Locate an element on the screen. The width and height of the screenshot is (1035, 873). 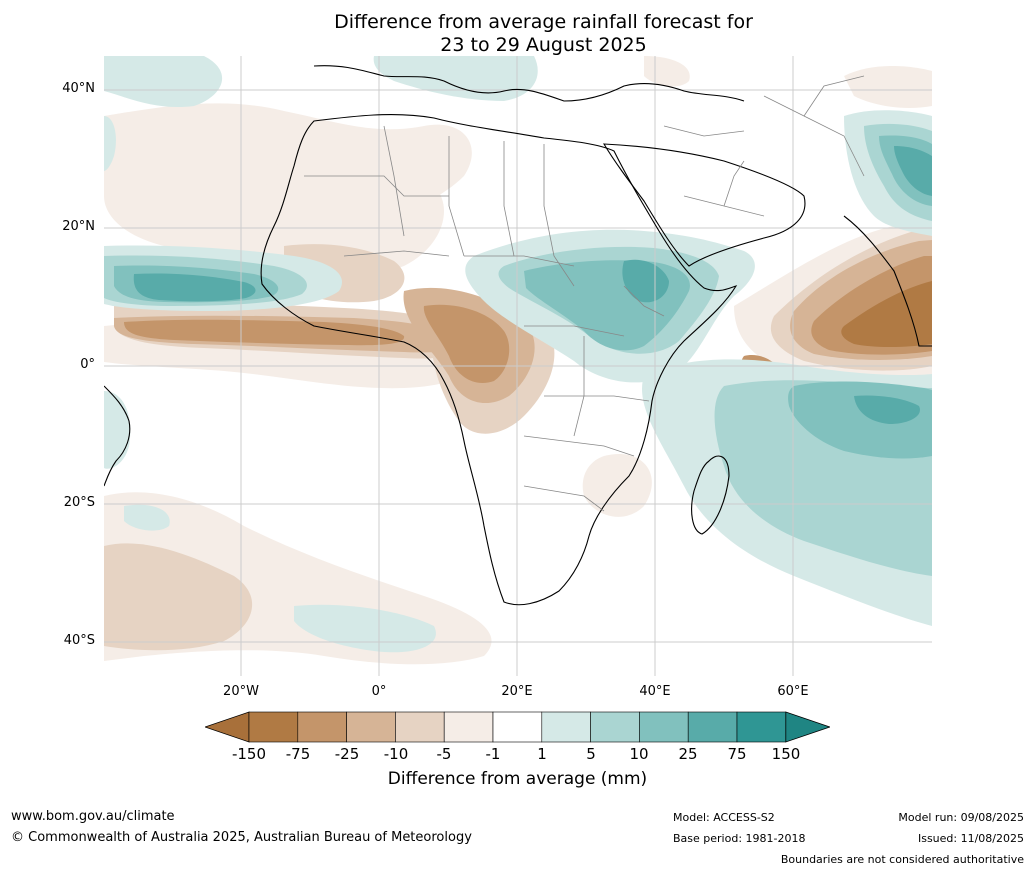
lon-label-20e: 20°E is located at coordinates (517, 691).